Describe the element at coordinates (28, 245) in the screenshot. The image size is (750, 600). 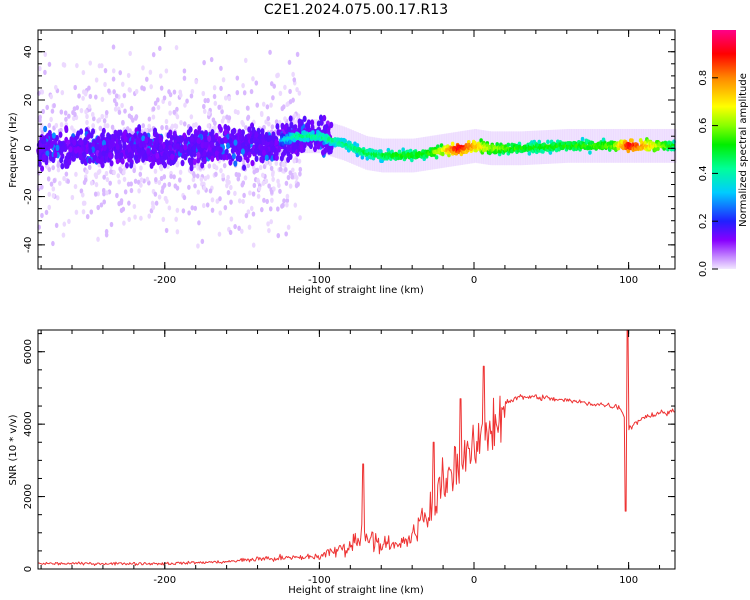
I see `y-tick-label: -40` at that location.